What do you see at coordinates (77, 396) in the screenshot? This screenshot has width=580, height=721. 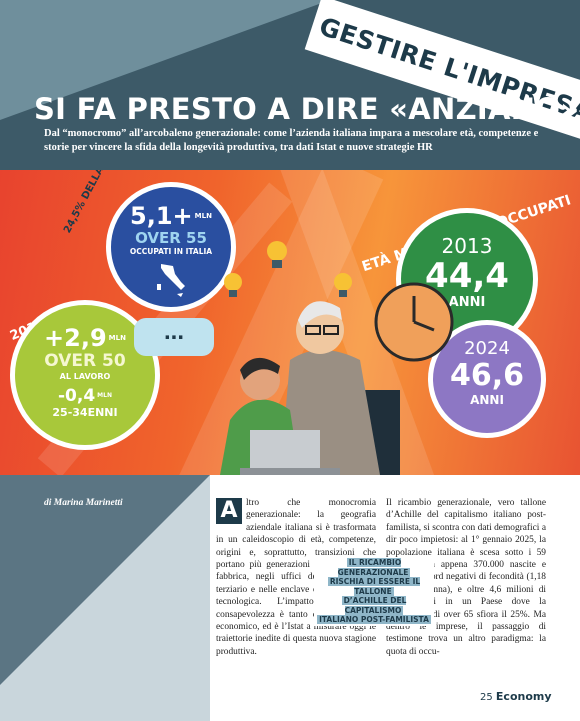 I see `young-value: -0,4` at bounding box center [77, 396].